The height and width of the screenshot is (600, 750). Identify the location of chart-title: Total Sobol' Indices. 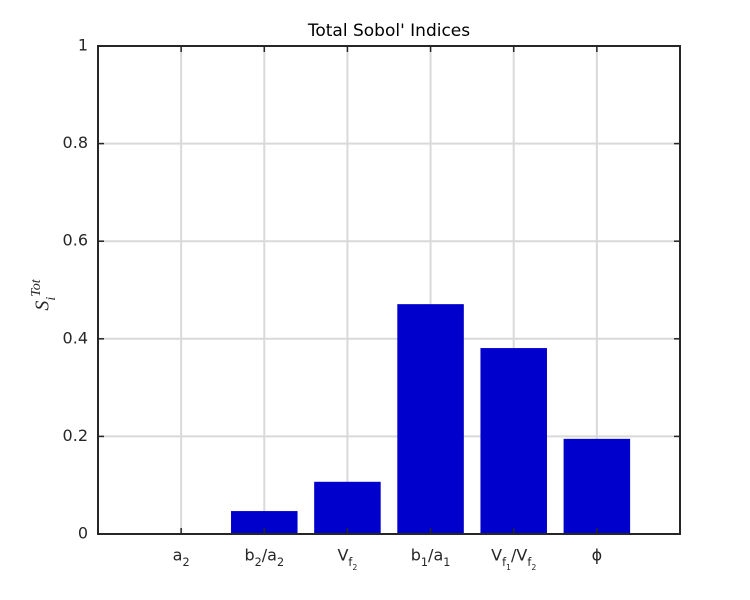
(388, 31).